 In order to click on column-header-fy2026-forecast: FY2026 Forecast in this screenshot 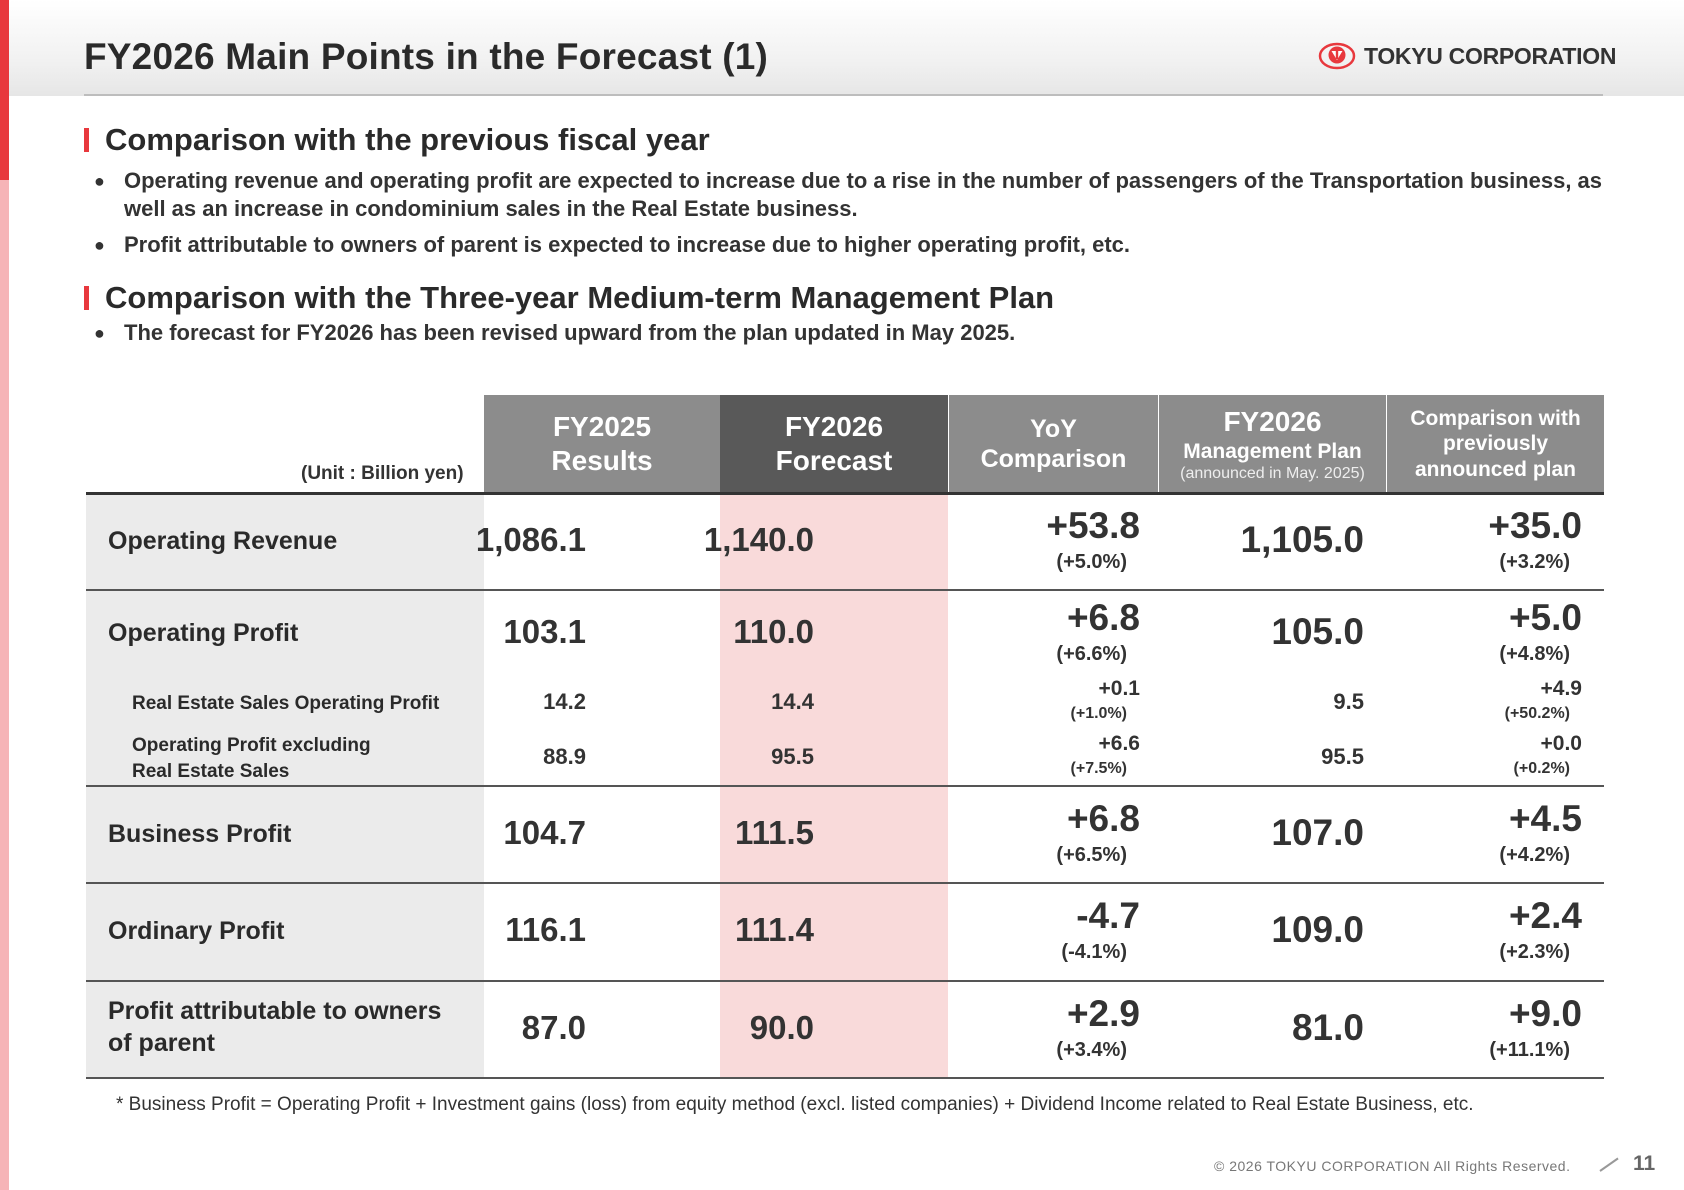, I will do `click(834, 444)`.